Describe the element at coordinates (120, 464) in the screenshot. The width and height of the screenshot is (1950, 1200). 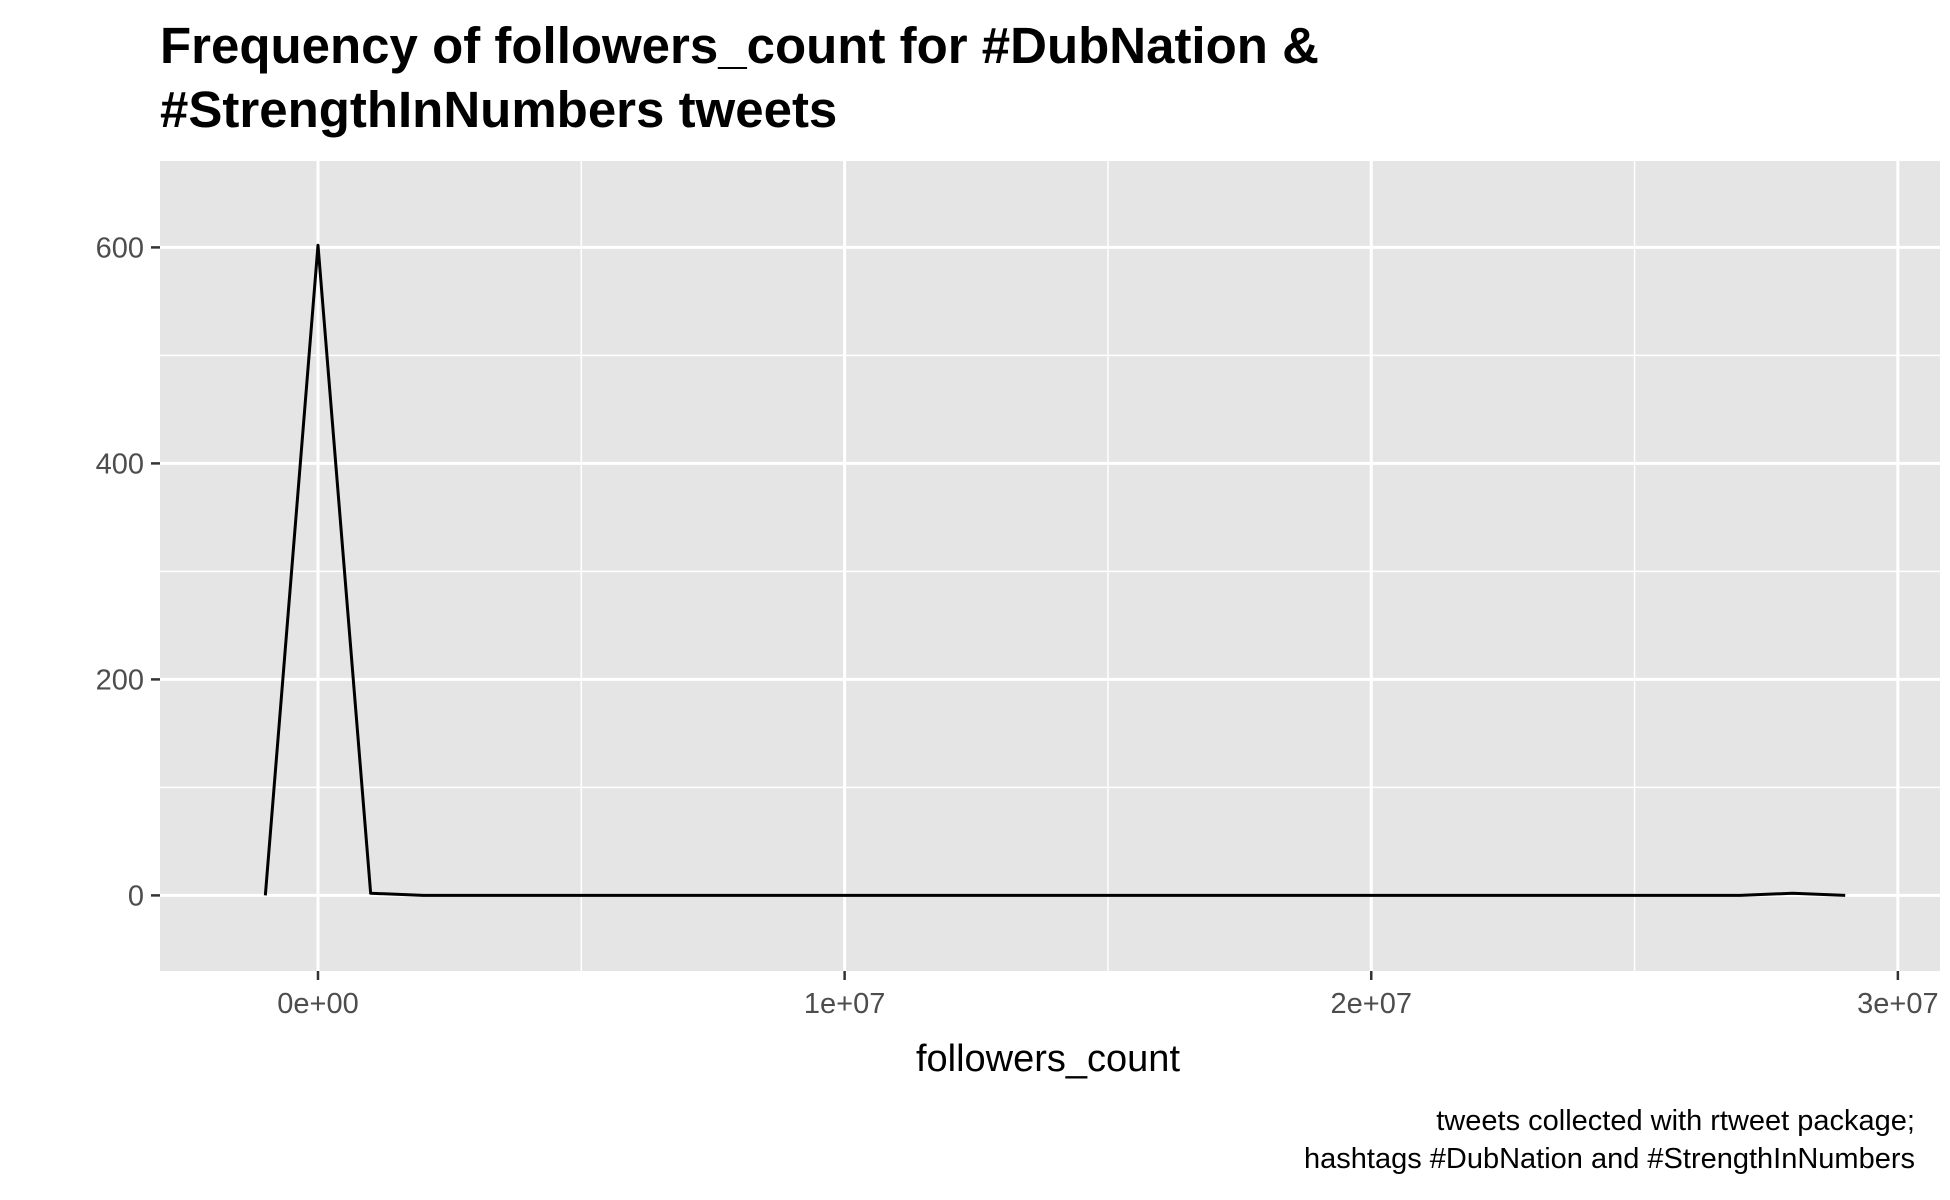
I see `y-tick-label: 400` at that location.